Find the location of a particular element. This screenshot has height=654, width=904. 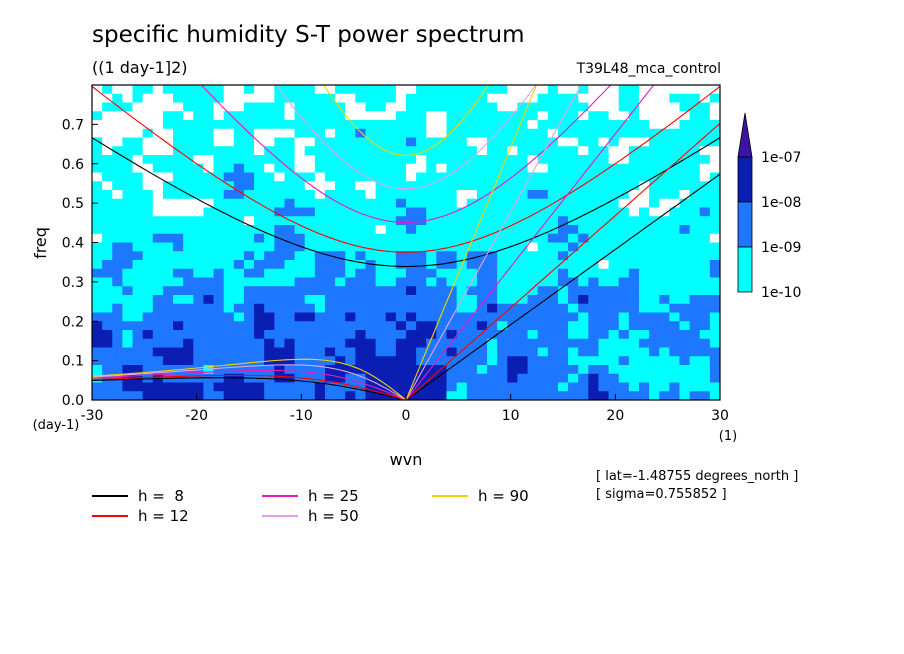

chart-title: specific humidity S-T power spectrum is located at coordinates (308, 35).